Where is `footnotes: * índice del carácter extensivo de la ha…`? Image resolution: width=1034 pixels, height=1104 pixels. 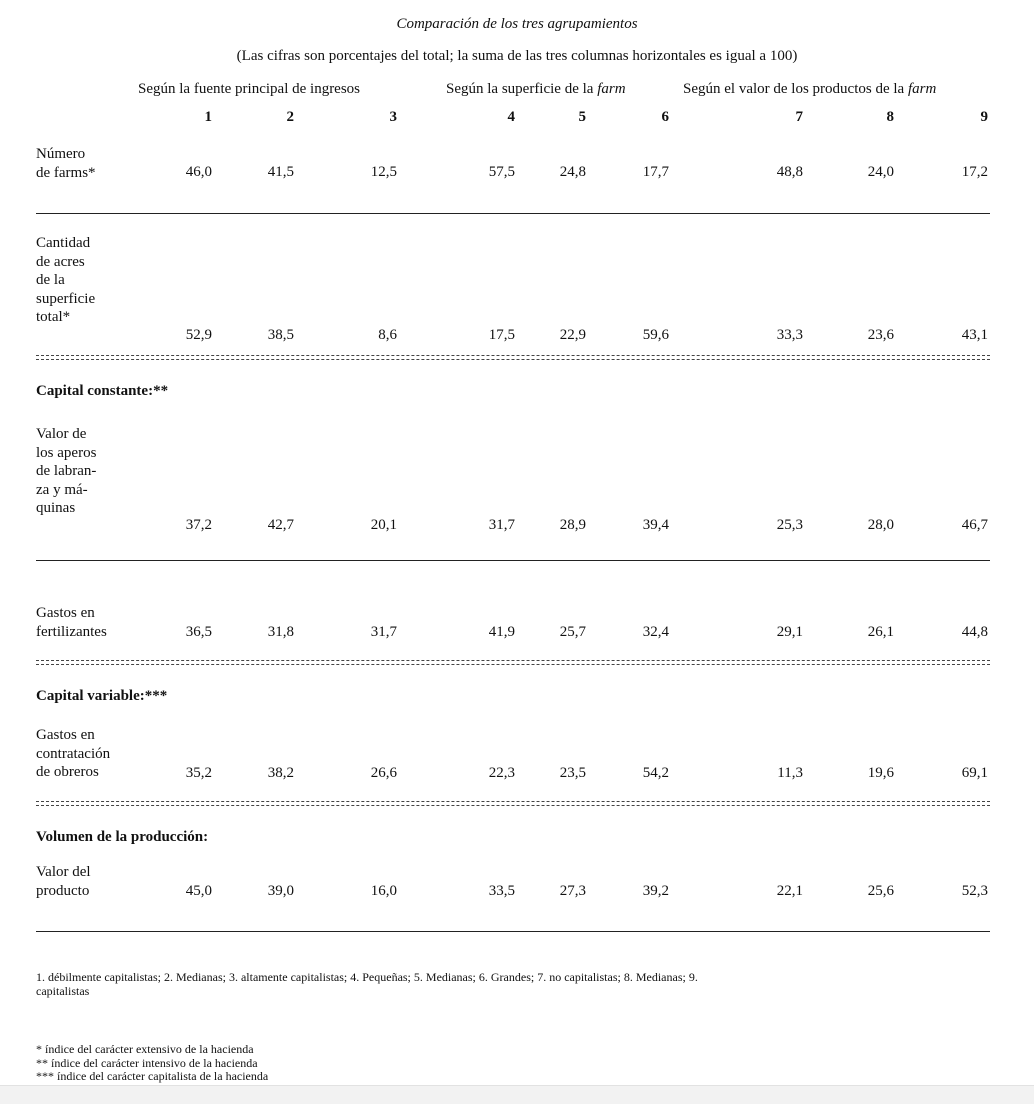
footnotes: * índice del carácter extensivo de la ha… is located at coordinates (152, 1063).